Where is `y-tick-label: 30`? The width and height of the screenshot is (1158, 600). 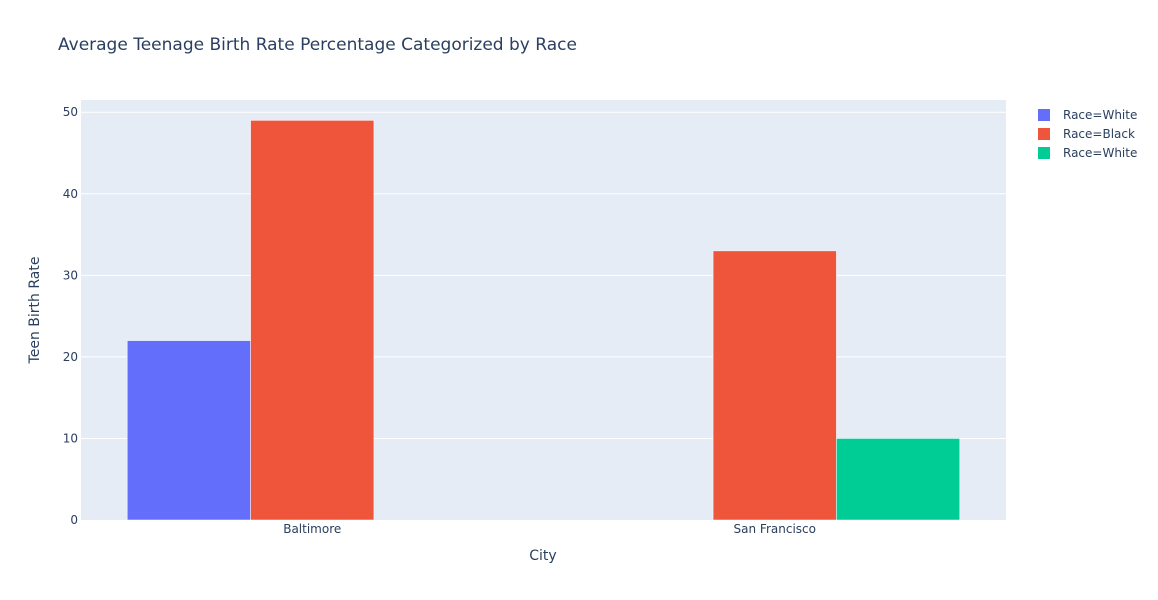 y-tick-label: 30 is located at coordinates (70, 275).